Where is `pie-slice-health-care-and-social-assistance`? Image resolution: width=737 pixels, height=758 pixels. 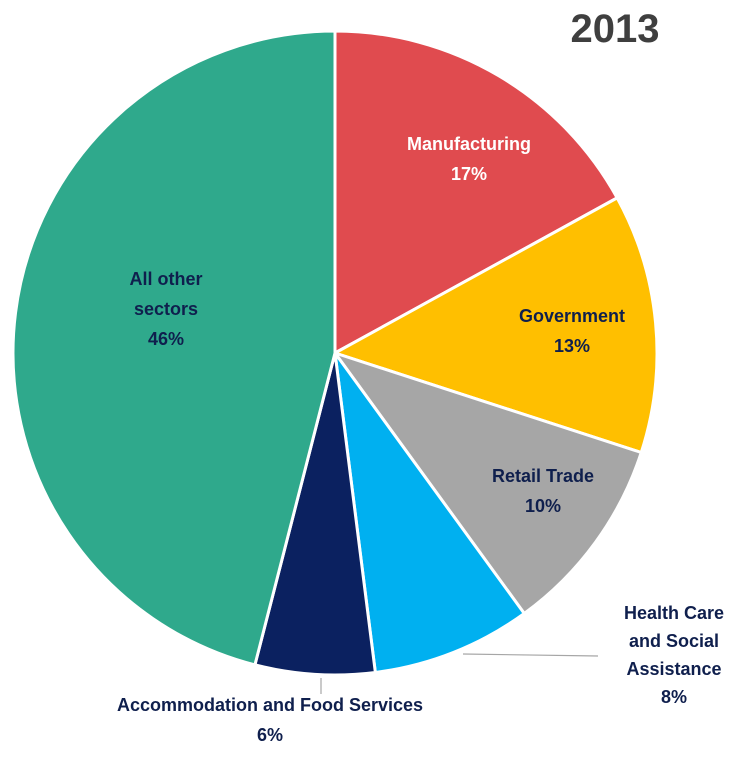
pie-slice-health-care-and-social-assistance is located at coordinates (429, 512).